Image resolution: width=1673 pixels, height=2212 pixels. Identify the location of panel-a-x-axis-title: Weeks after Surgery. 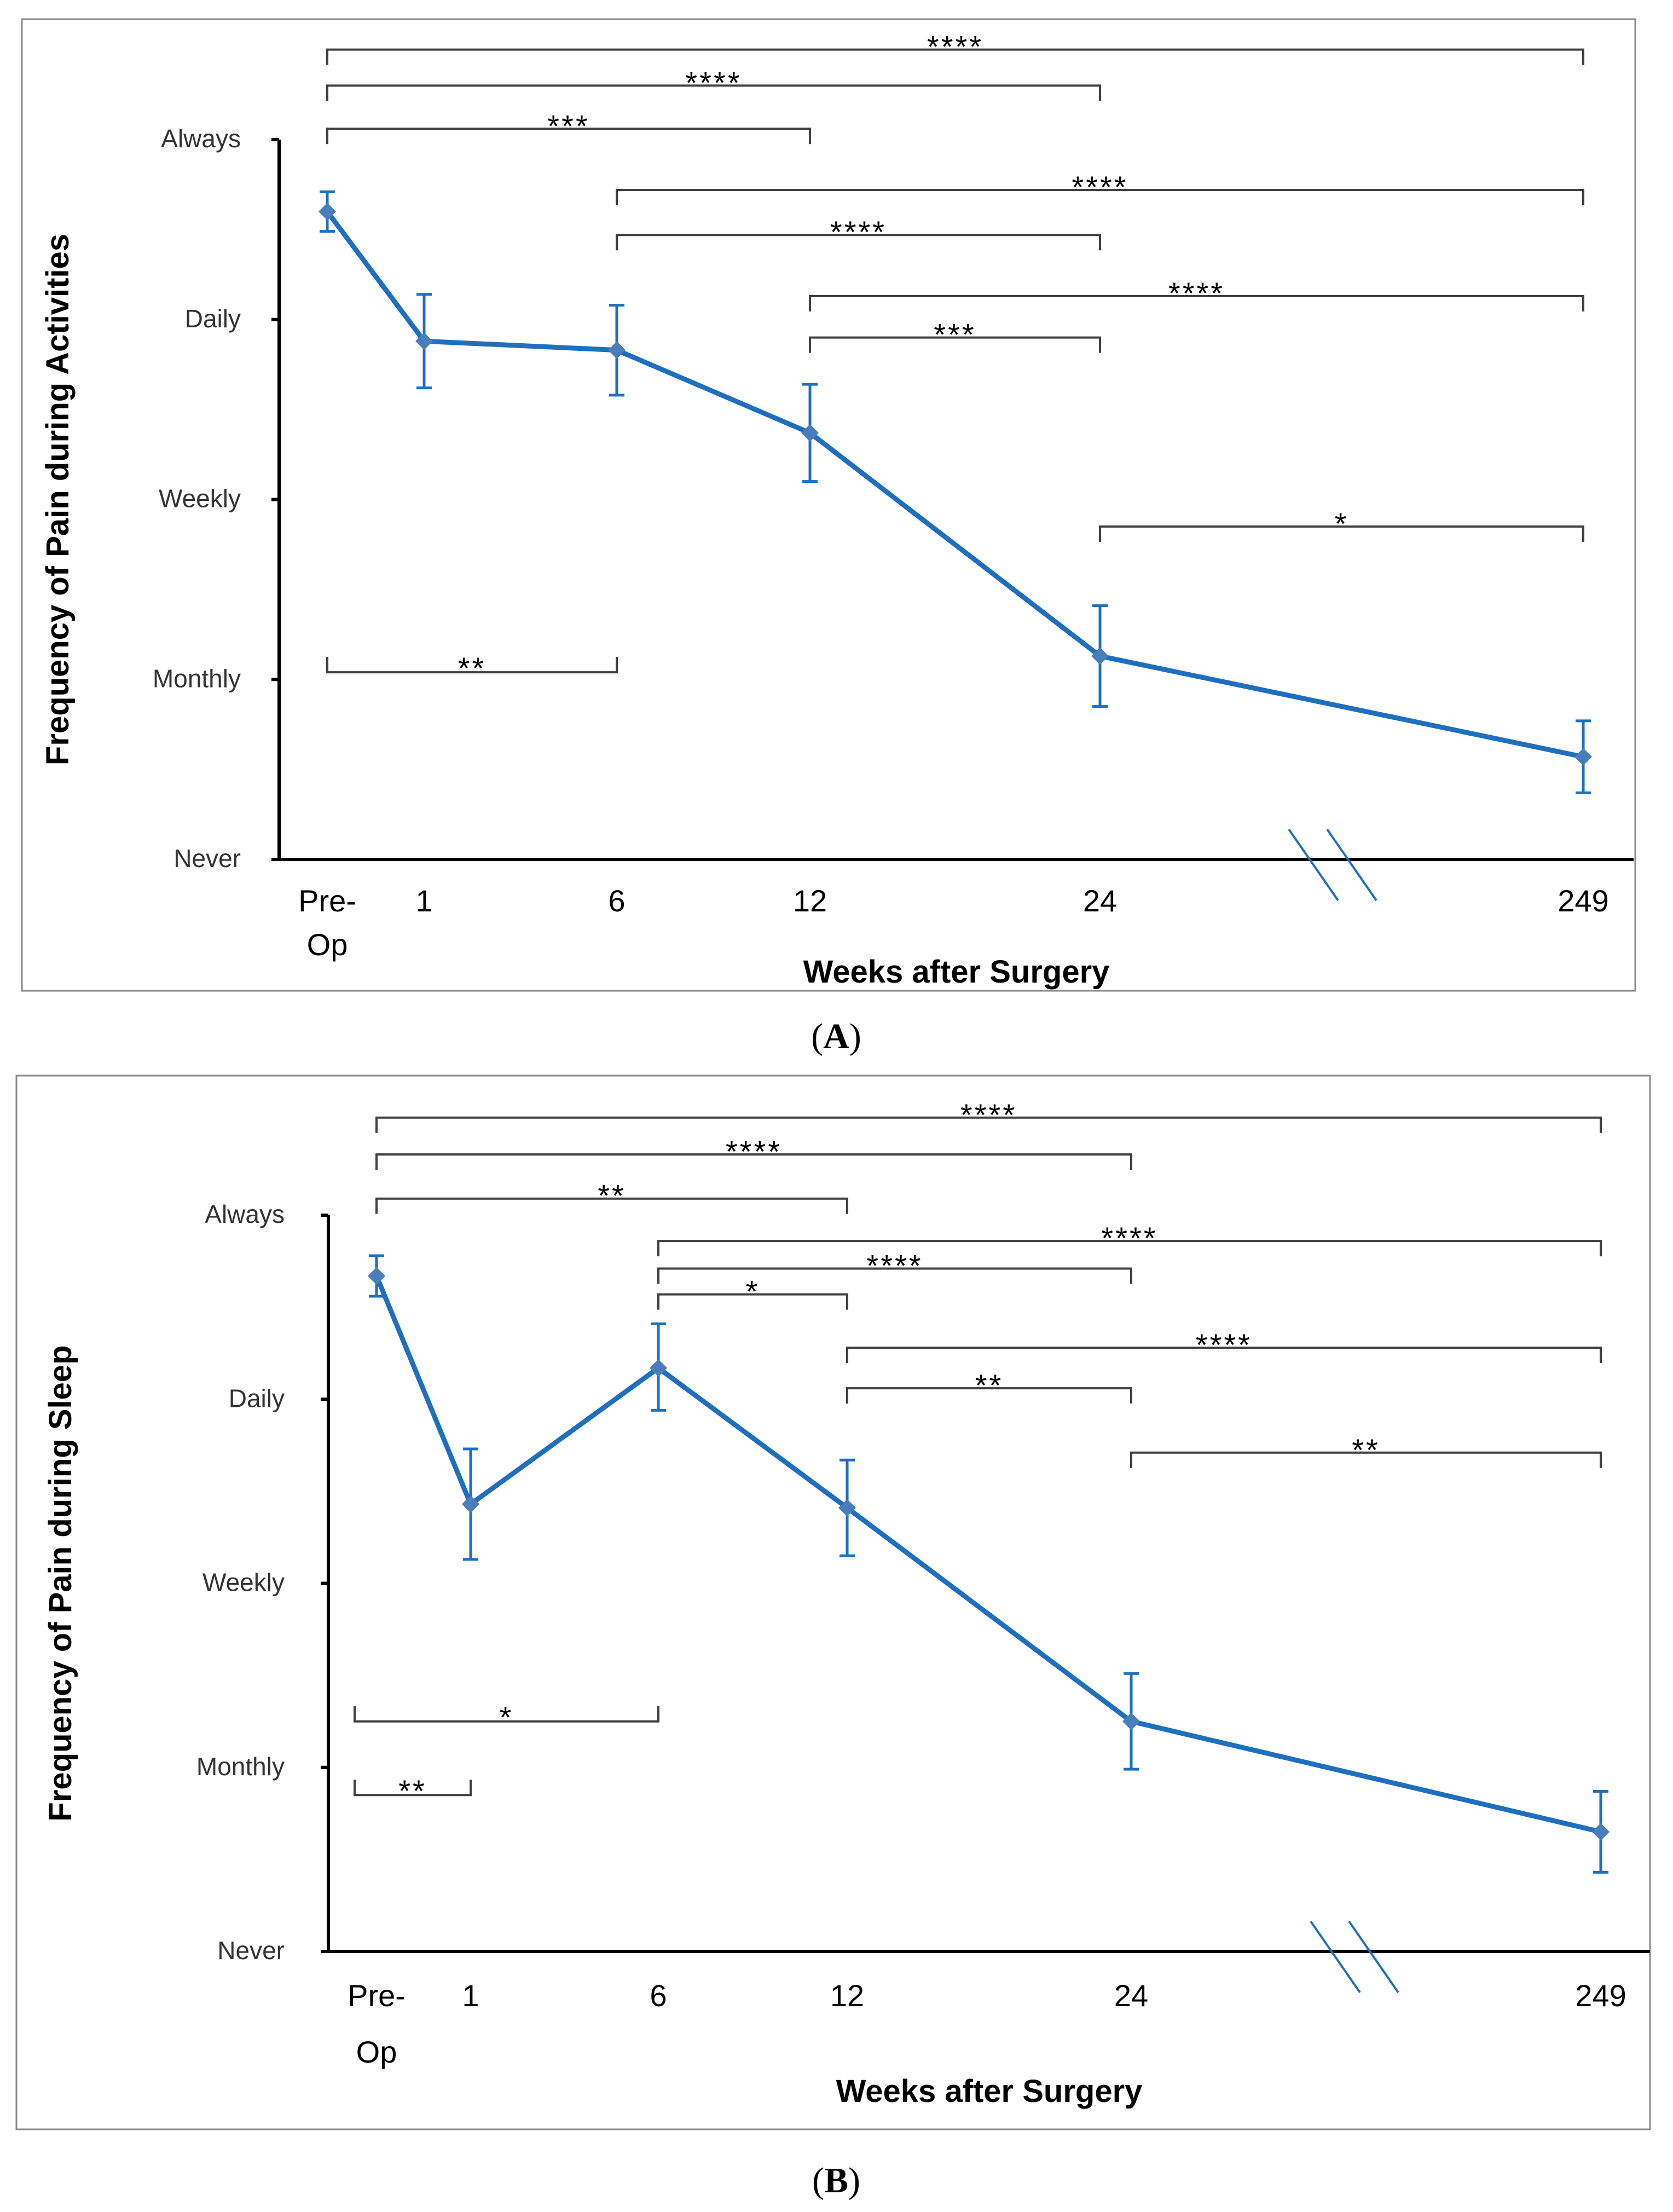
(956, 972).